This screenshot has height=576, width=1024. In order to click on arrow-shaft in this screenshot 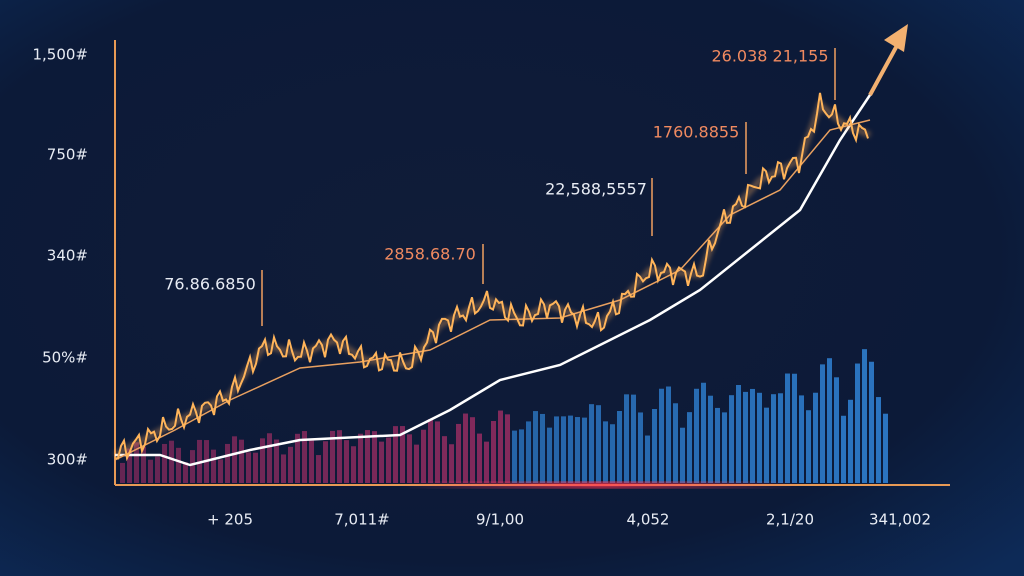, I will do `click(885, 67)`.